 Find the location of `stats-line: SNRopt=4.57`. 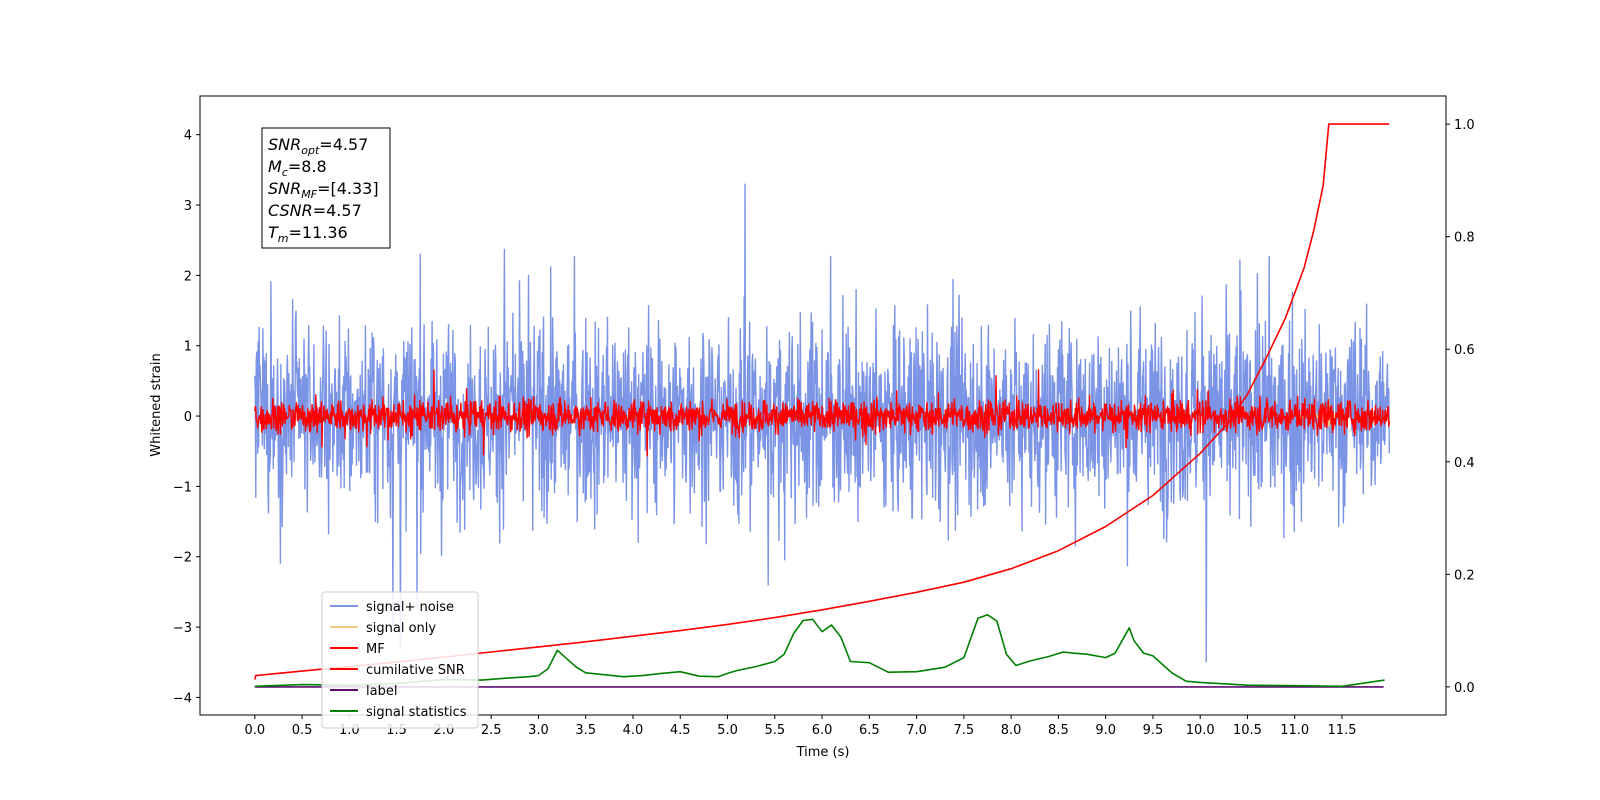

stats-line: SNRopt=4.57 is located at coordinates (318, 146).